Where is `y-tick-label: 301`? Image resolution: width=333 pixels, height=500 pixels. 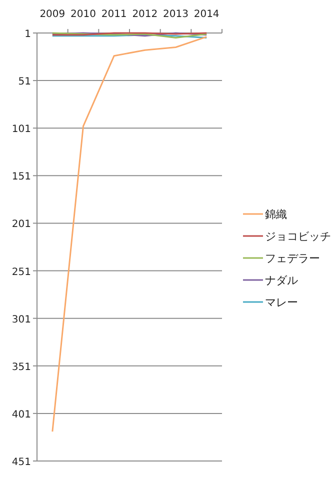 y-tick-label: 301 is located at coordinates (21, 320).